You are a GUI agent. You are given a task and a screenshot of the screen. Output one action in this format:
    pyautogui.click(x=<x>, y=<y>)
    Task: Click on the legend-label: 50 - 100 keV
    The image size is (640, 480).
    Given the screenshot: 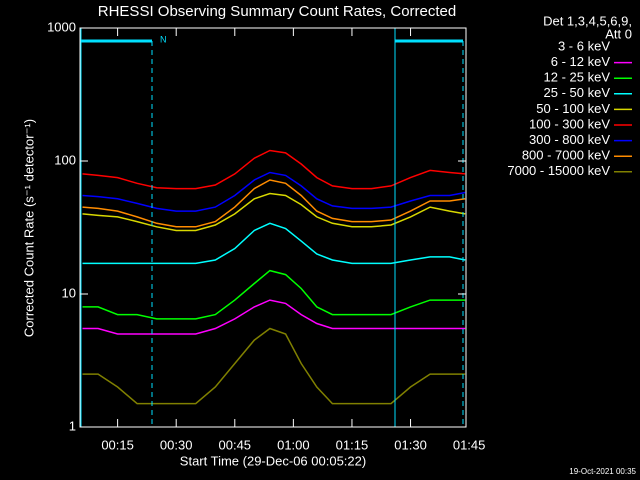 What is the action you would take?
    pyautogui.click(x=573, y=108)
    